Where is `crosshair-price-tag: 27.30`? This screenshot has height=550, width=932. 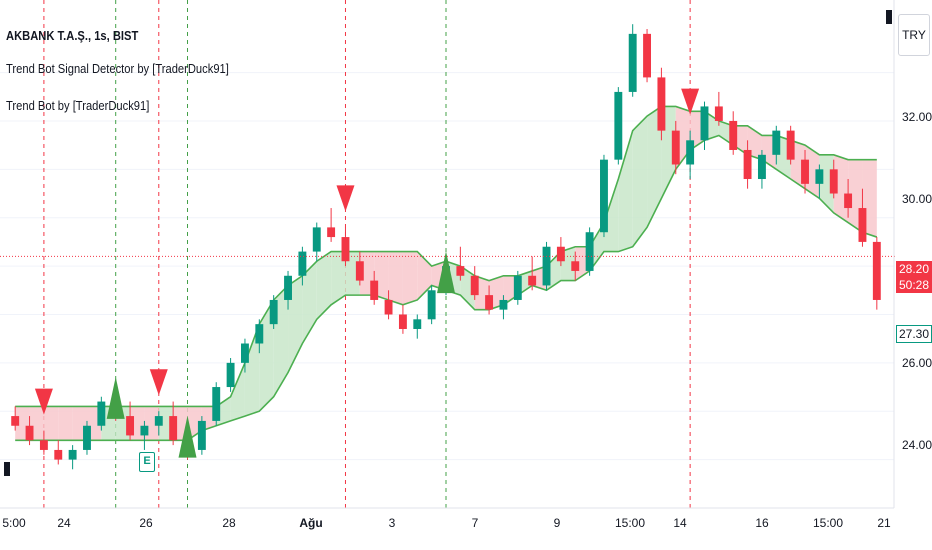 crosshair-price-tag: 27.30 is located at coordinates (914, 334).